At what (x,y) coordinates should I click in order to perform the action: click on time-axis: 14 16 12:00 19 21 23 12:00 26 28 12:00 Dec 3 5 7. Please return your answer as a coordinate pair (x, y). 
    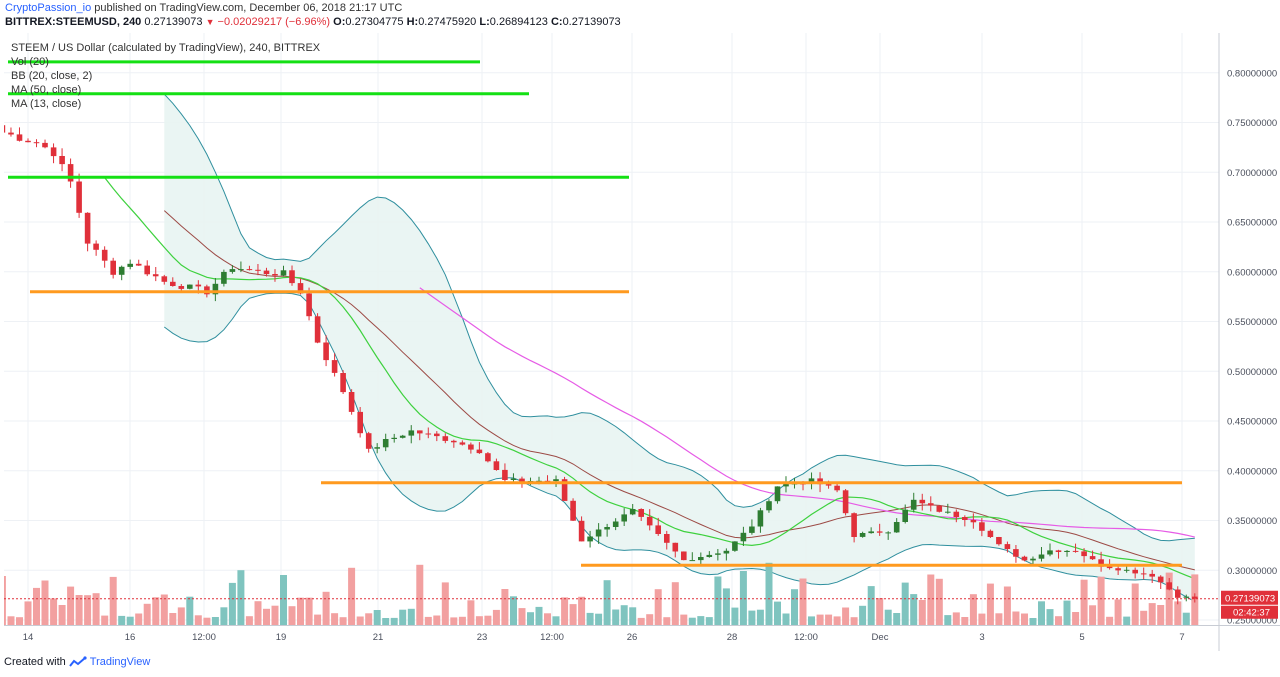
    Looking at the image, I should click on (642, 634).